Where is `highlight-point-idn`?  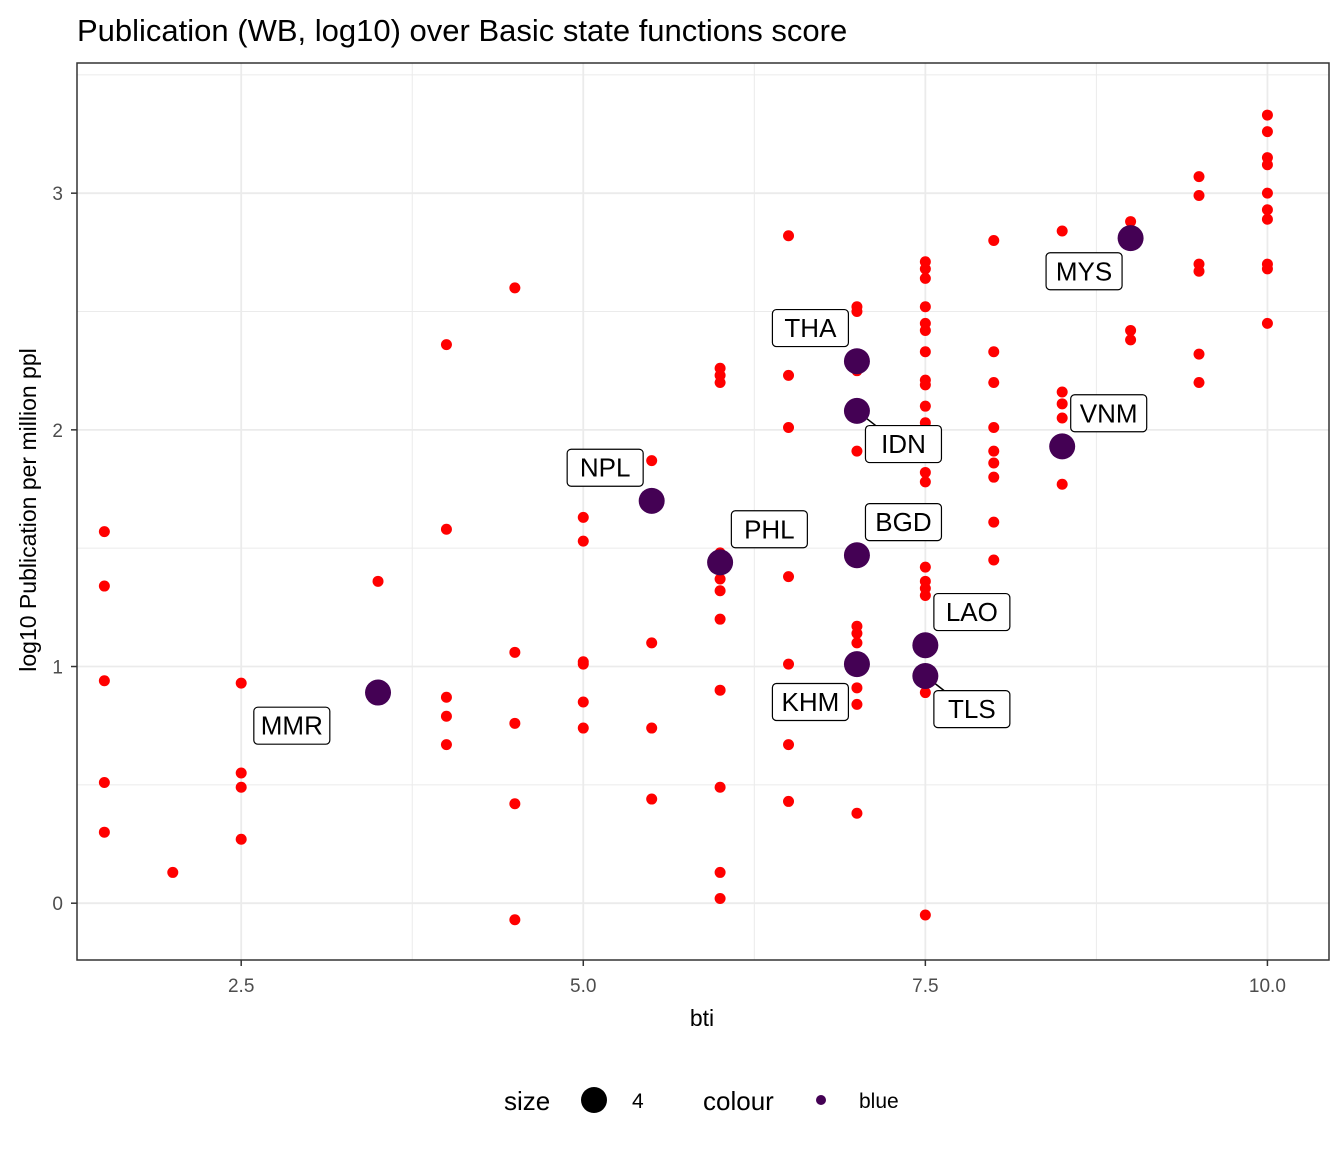 highlight-point-idn is located at coordinates (856, 410).